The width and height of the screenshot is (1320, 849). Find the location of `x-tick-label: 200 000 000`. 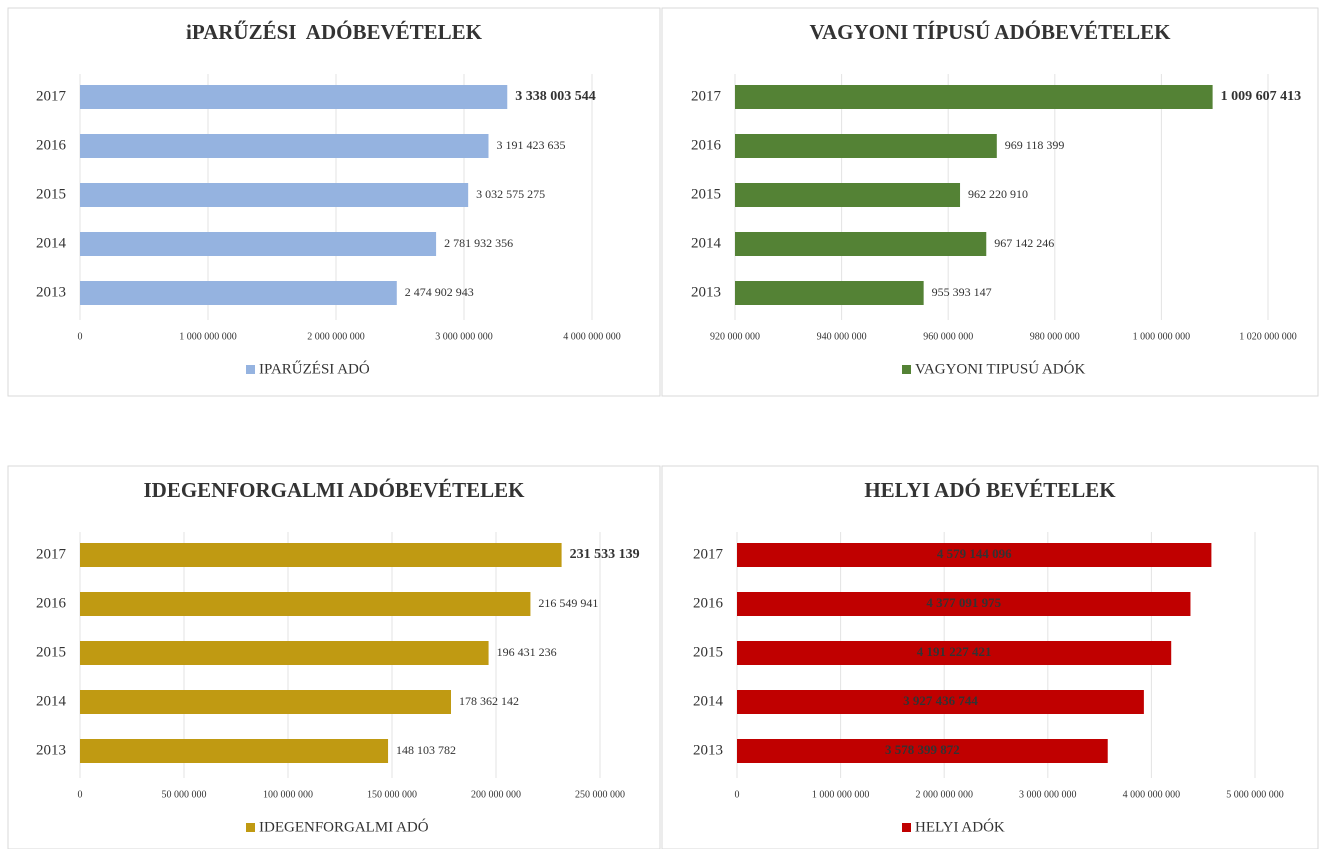

x-tick-label: 200 000 000 is located at coordinates (496, 794).